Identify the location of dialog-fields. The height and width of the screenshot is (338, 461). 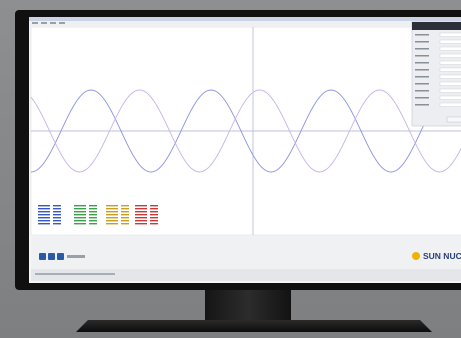
(438, 69).